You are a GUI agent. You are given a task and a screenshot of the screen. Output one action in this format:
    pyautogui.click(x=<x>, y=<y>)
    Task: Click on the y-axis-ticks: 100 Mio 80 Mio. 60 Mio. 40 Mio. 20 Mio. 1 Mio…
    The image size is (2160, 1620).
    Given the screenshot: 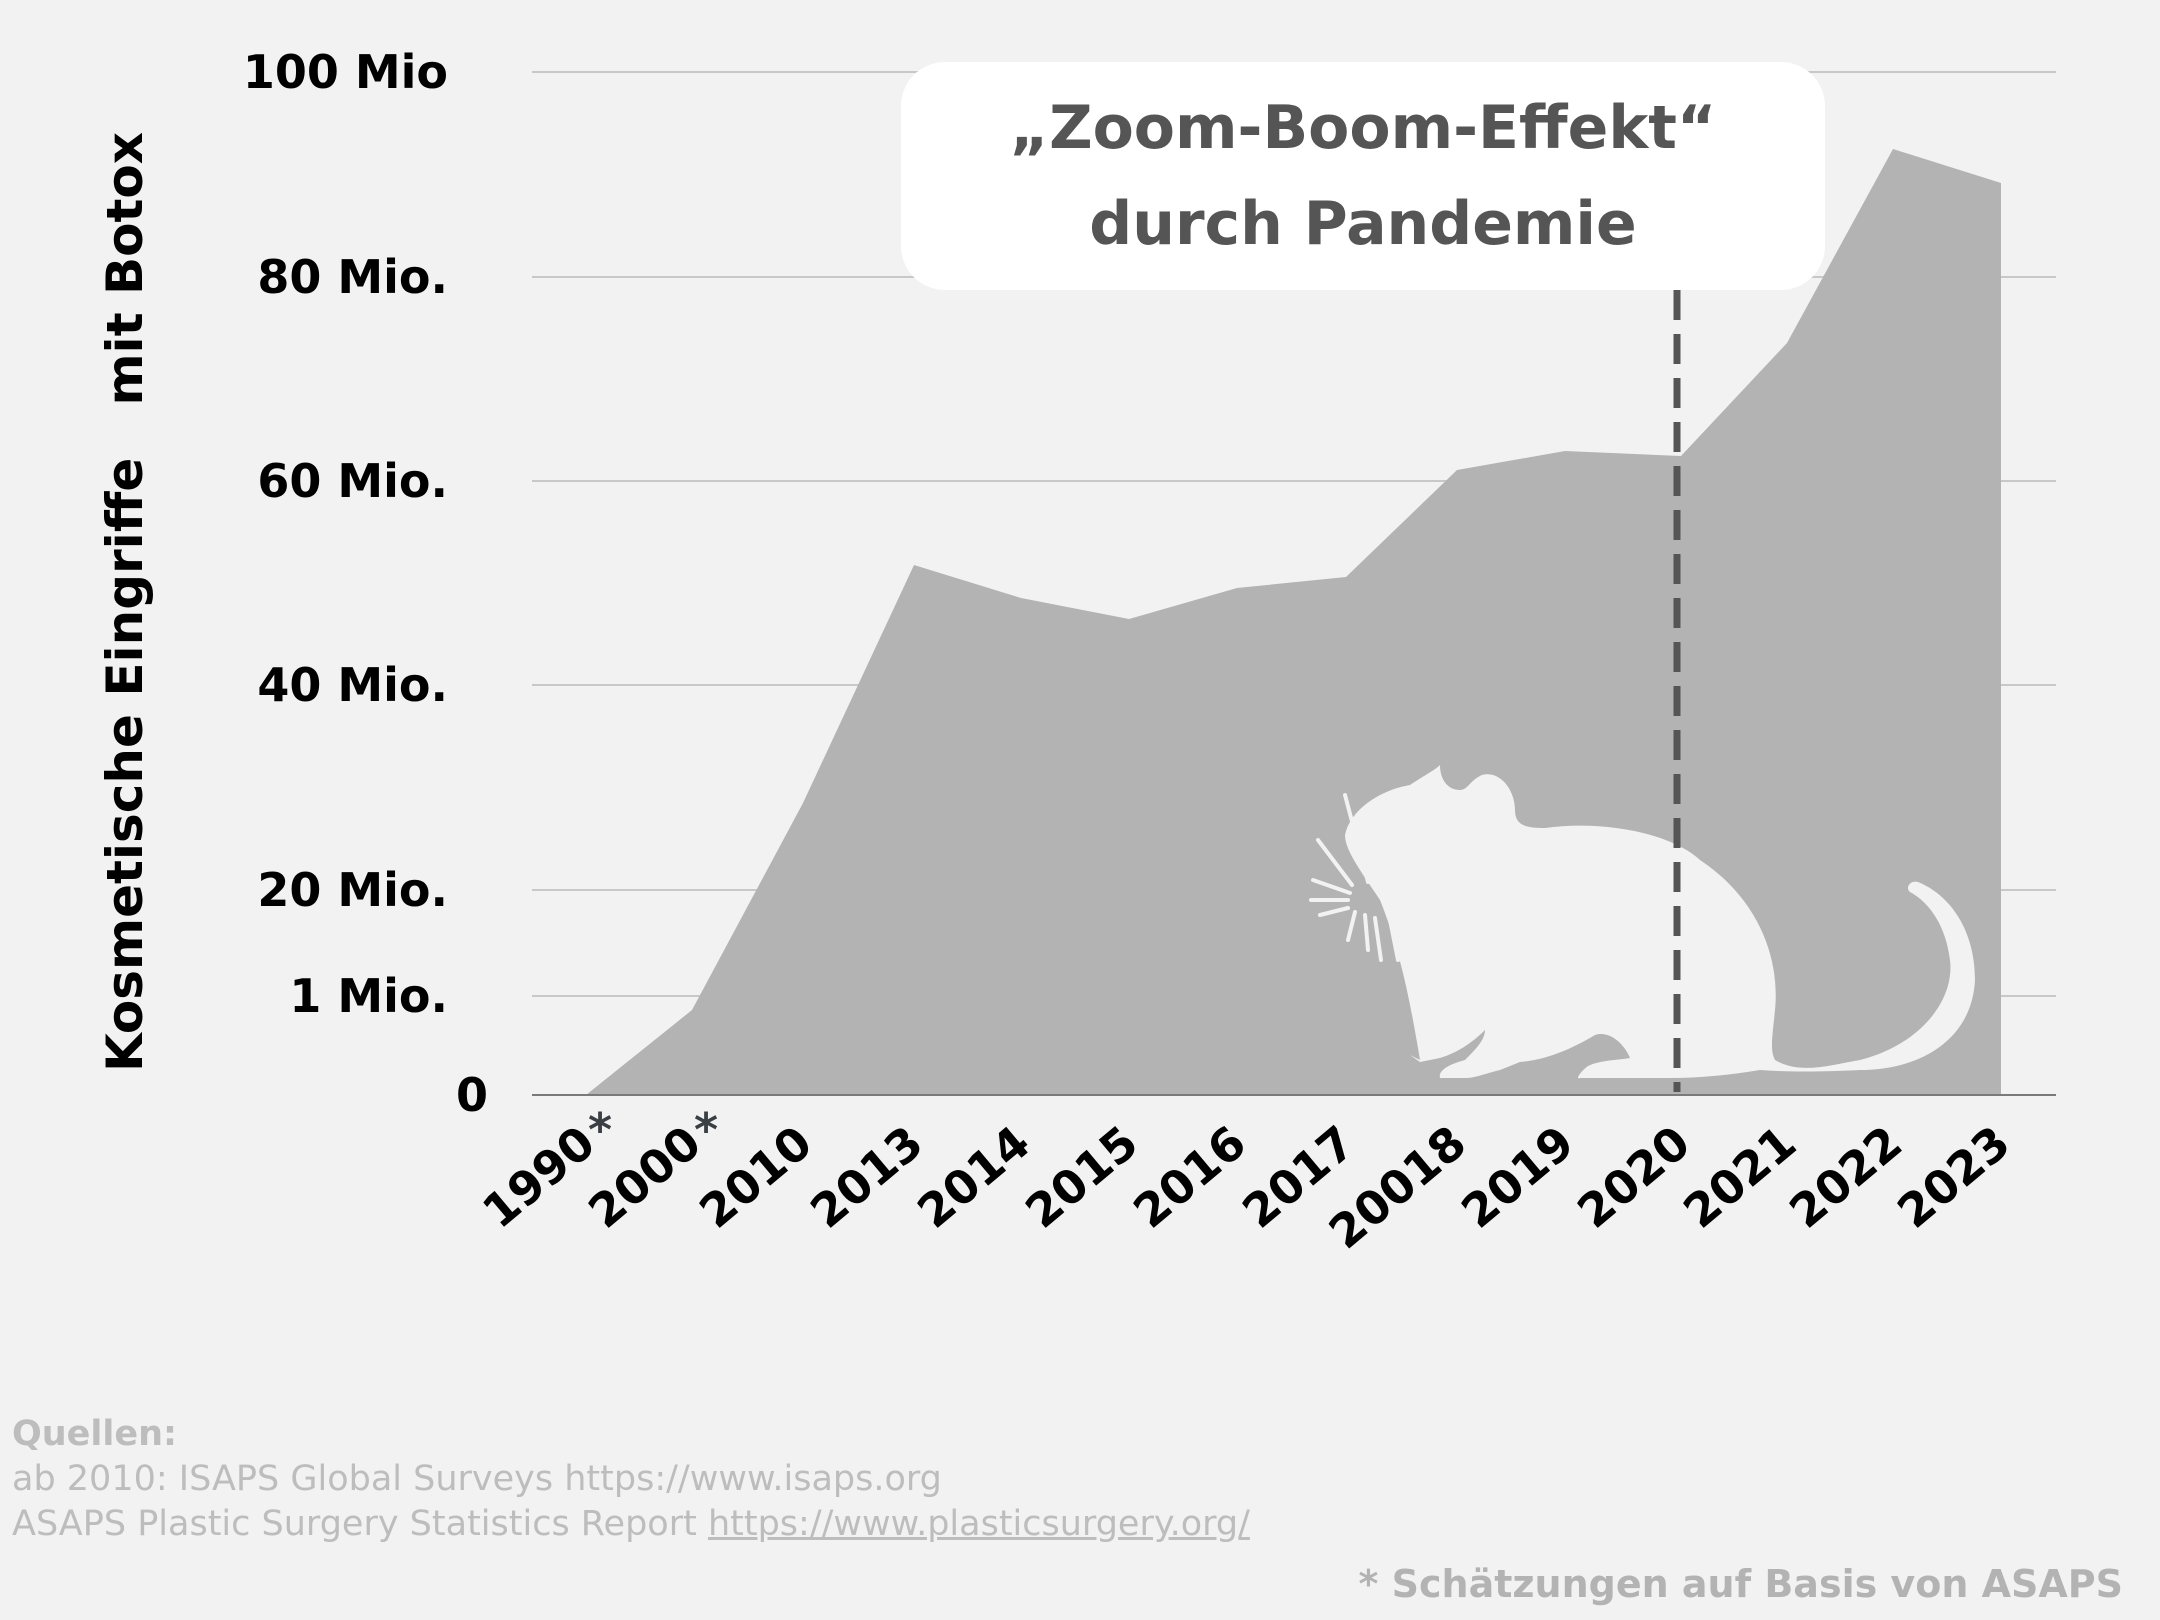 What is the action you would take?
    pyautogui.click(x=365, y=583)
    